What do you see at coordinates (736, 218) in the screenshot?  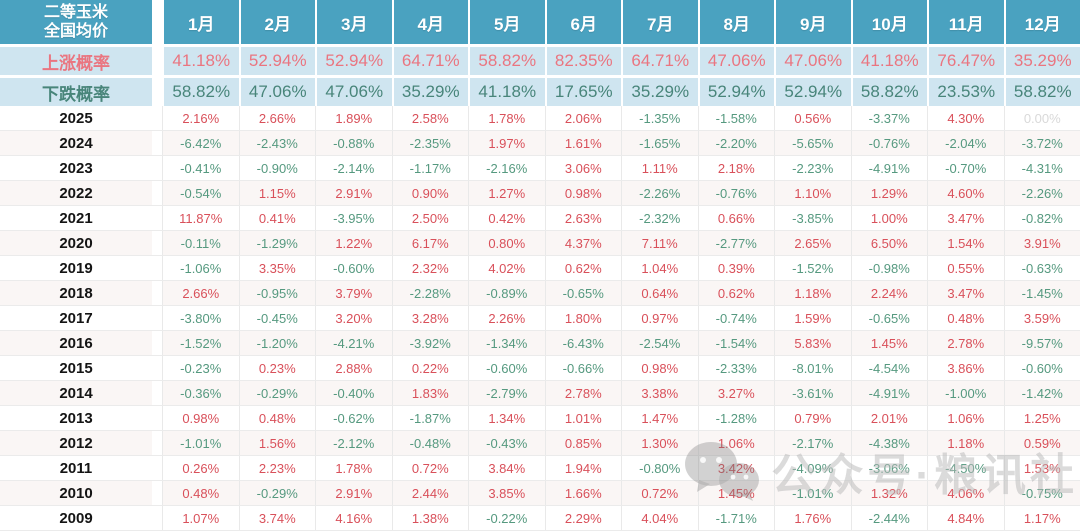 I see `value-cell: 0.66%` at bounding box center [736, 218].